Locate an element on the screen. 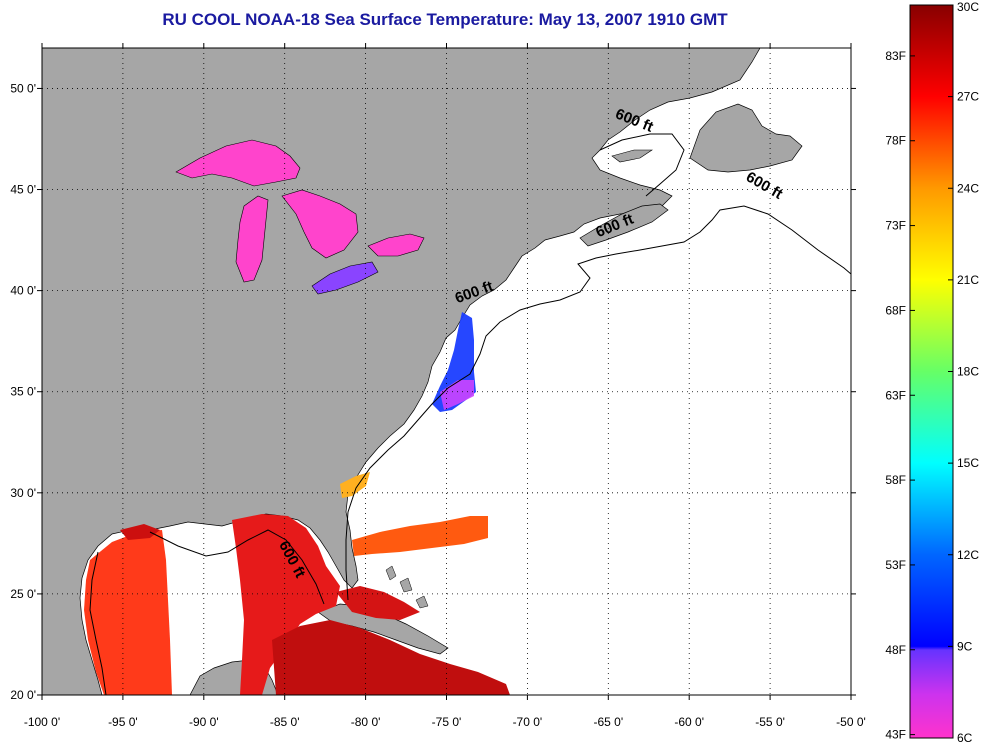  lon-tick-label: -75 0' is located at coordinates (447, 722).